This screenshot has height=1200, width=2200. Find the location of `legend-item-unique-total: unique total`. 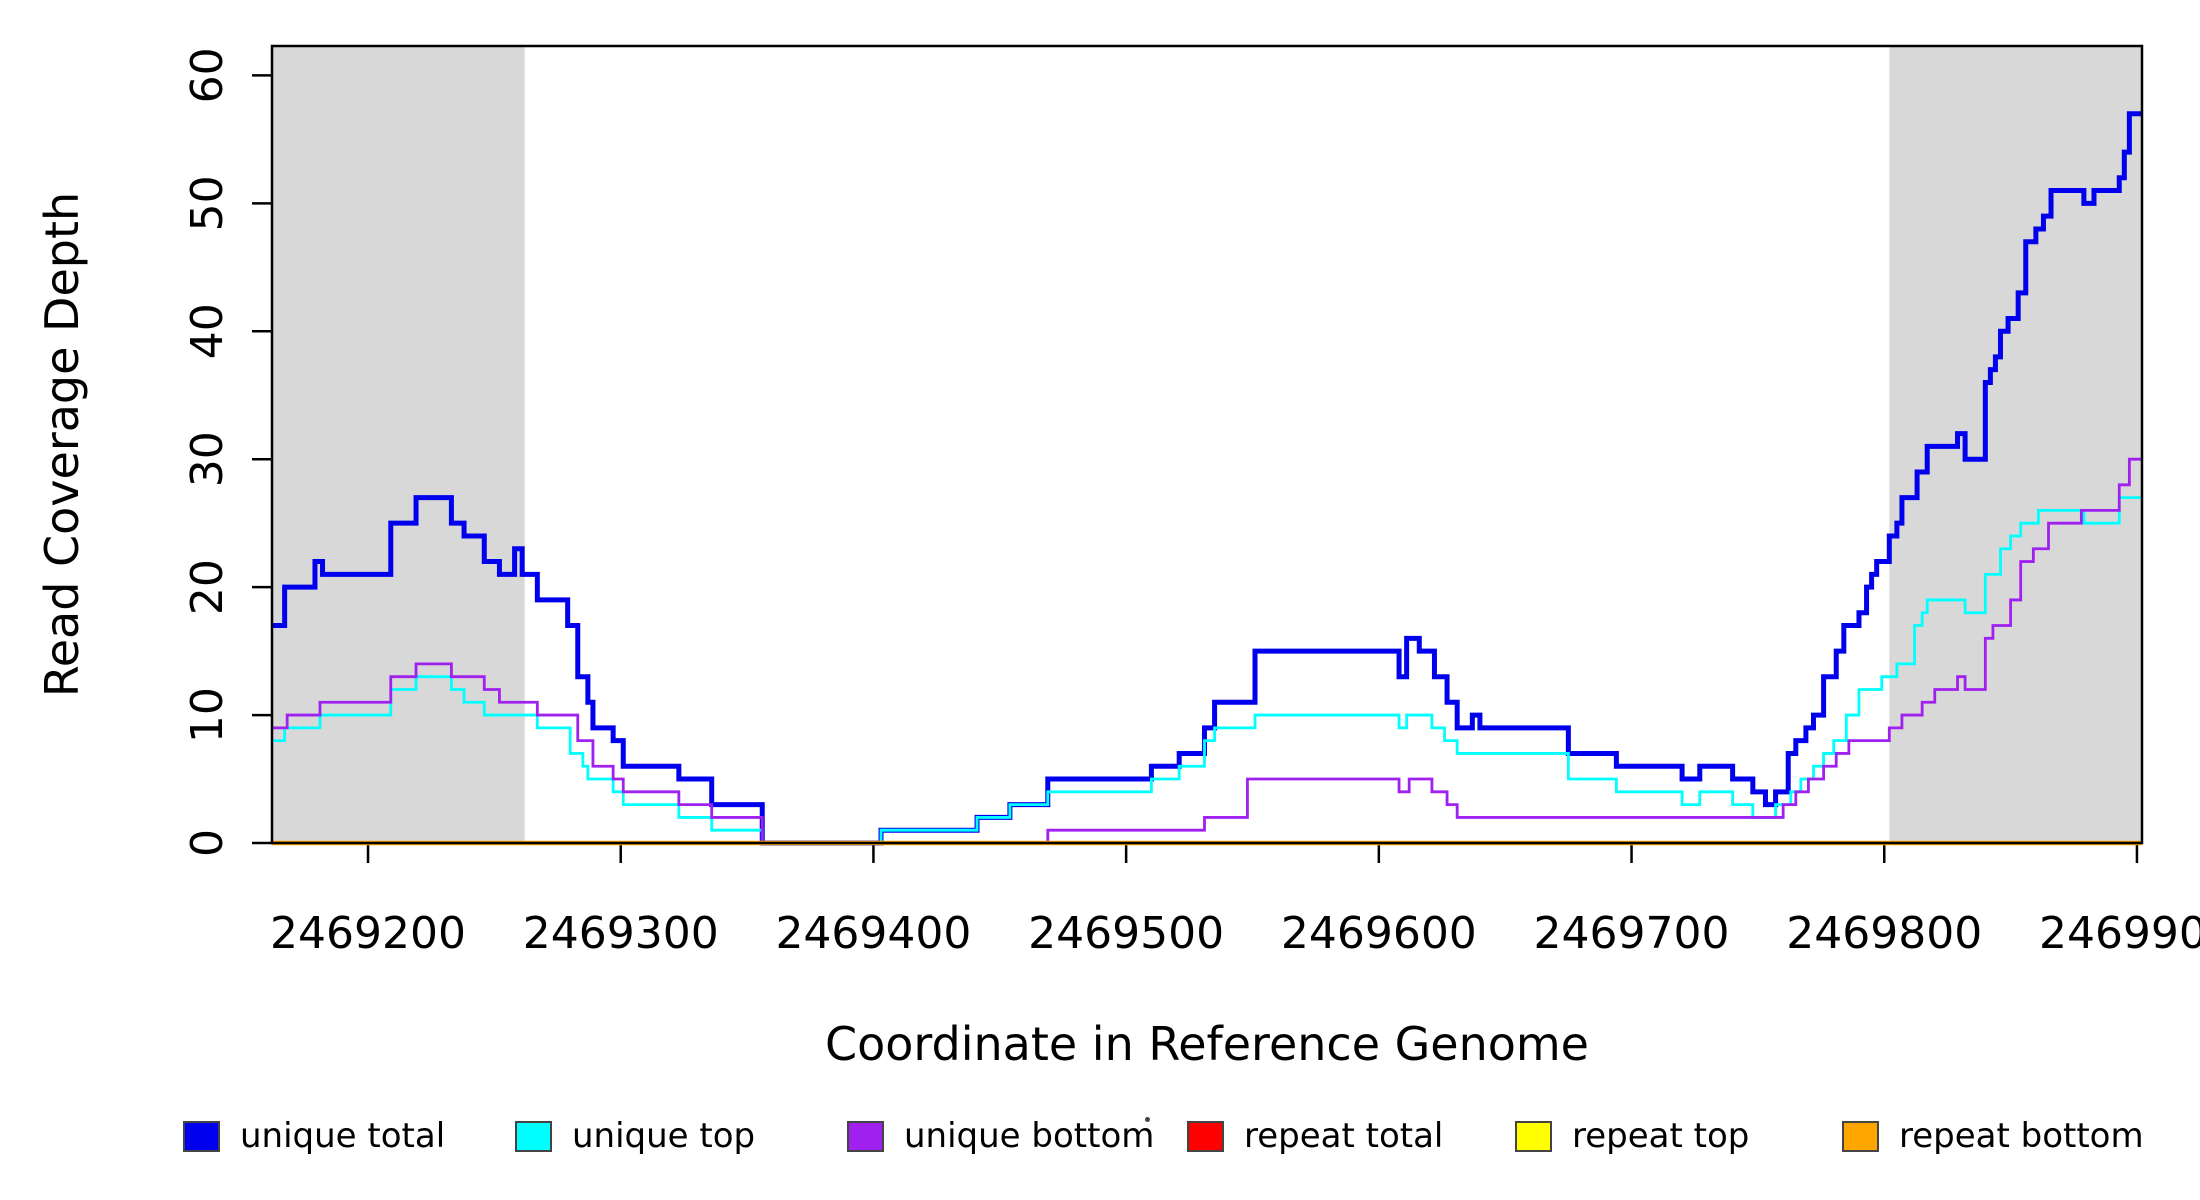

legend-item-unique-total: unique total is located at coordinates (314, 1136).